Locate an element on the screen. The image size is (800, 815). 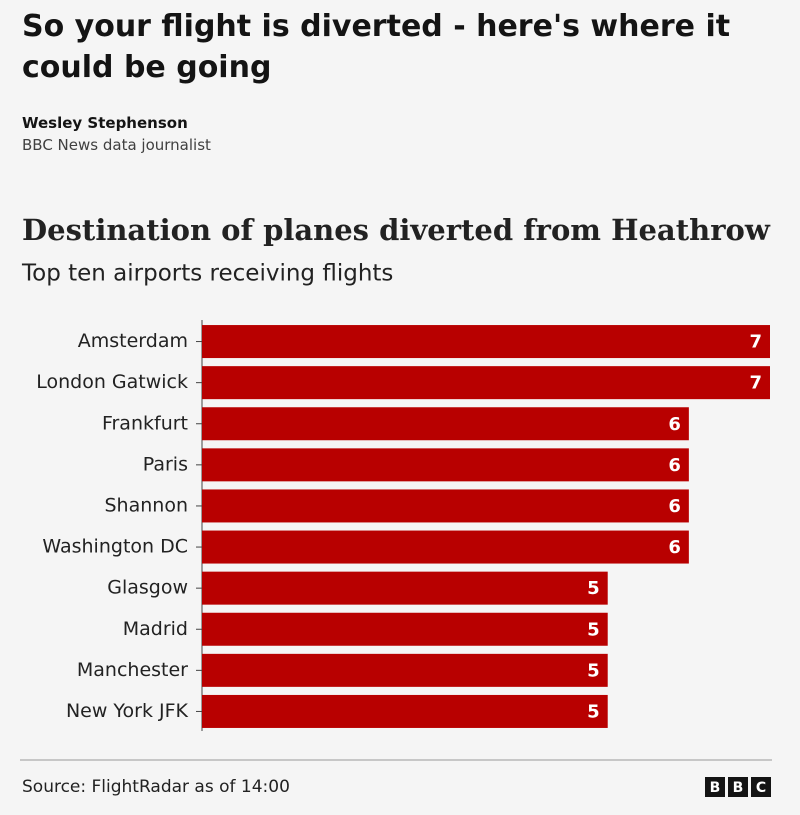
logo-letter: C is located at coordinates (761, 788).